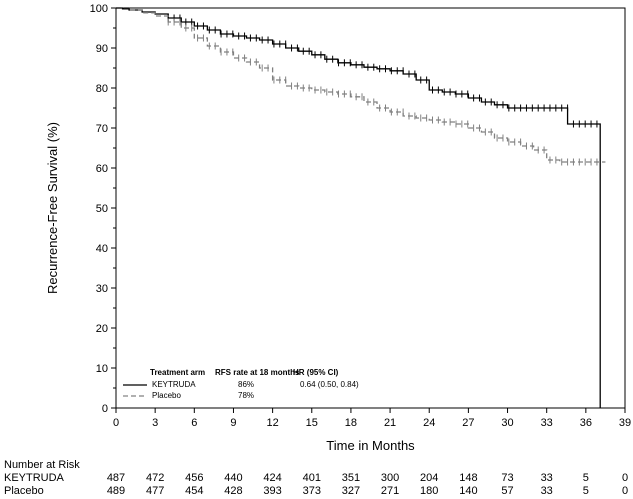  I want to click on y-axis-title: Recurrence-Free Survival (%), so click(52, 208).